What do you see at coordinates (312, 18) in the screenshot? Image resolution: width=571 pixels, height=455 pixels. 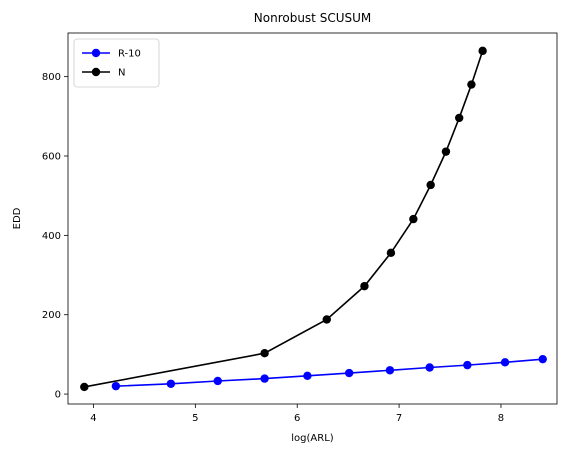 I see `chart-title: Nonrobust SCUSUM` at bounding box center [312, 18].